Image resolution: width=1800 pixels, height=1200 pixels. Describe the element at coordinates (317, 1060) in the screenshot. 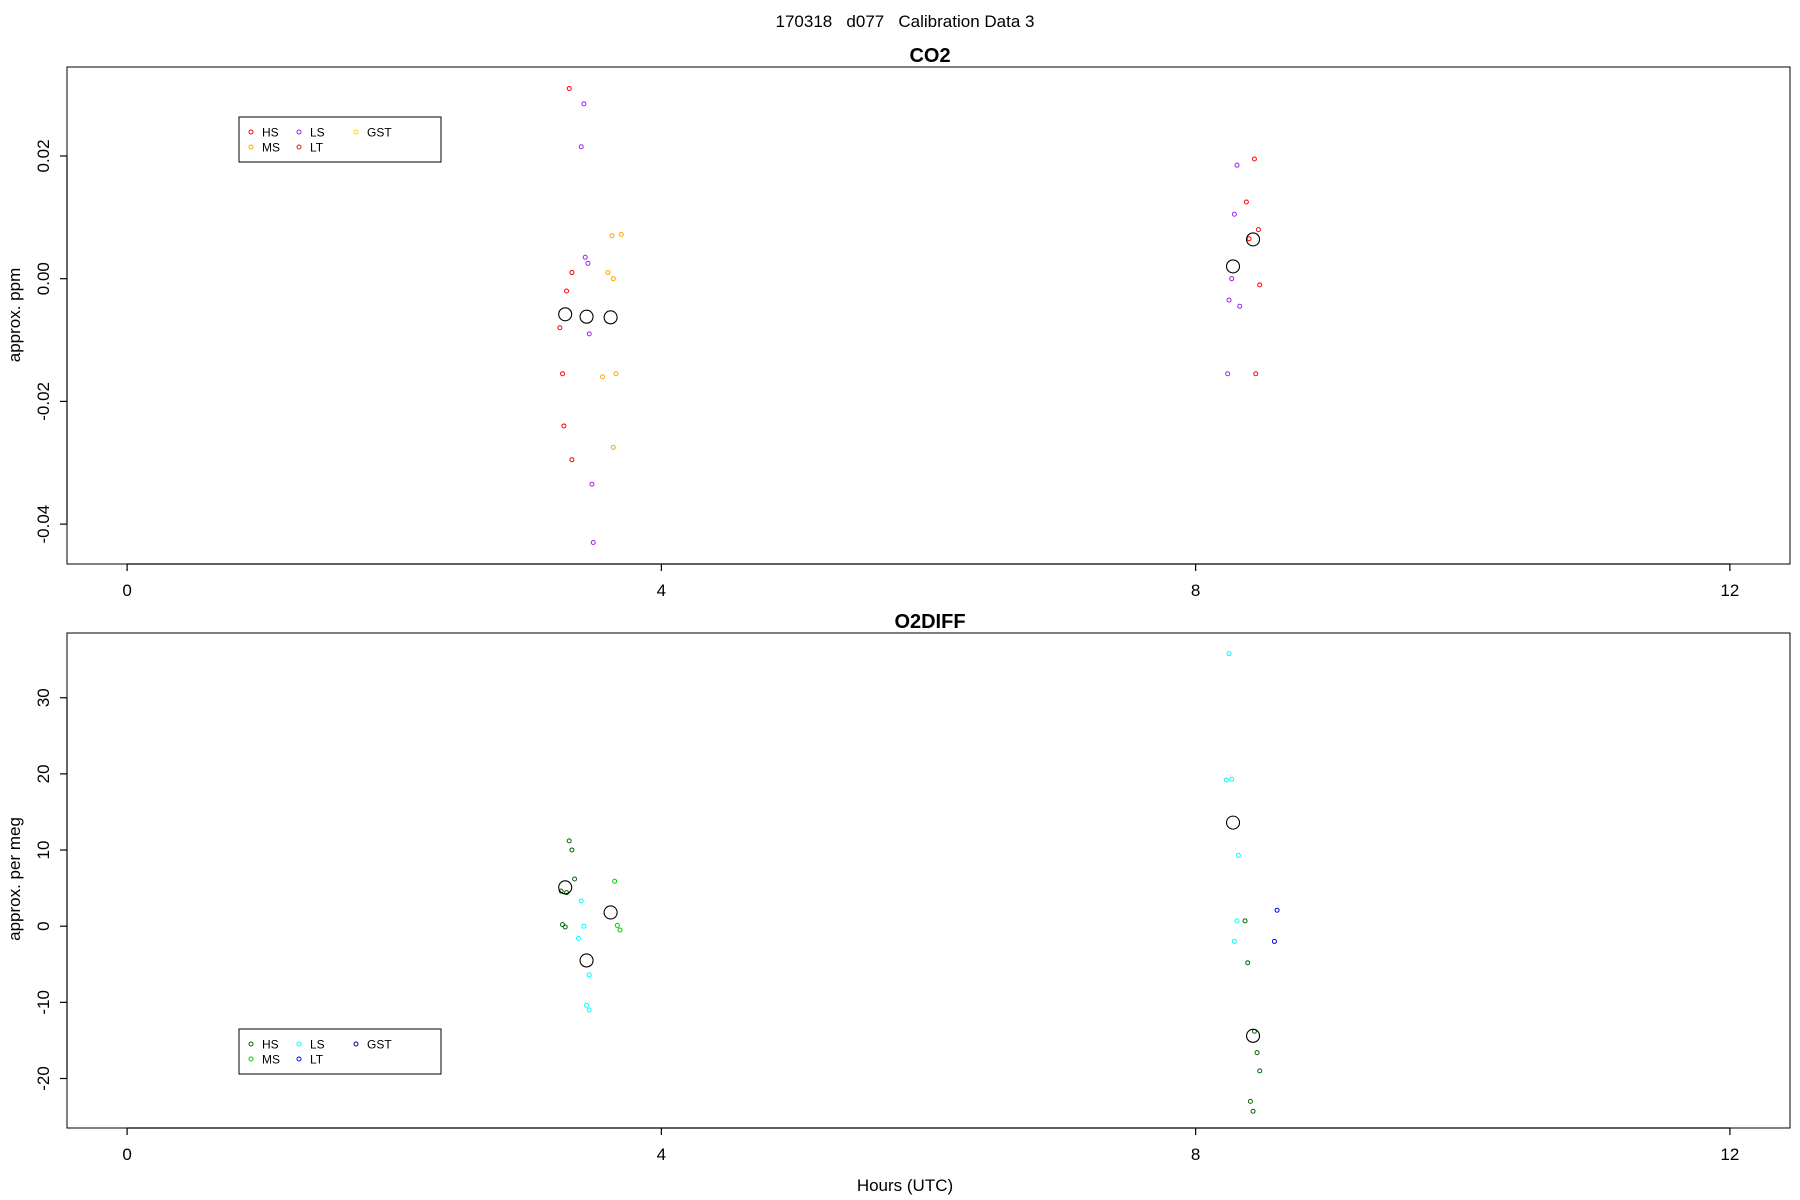

I see `o2diff-legend-label: LT` at that location.